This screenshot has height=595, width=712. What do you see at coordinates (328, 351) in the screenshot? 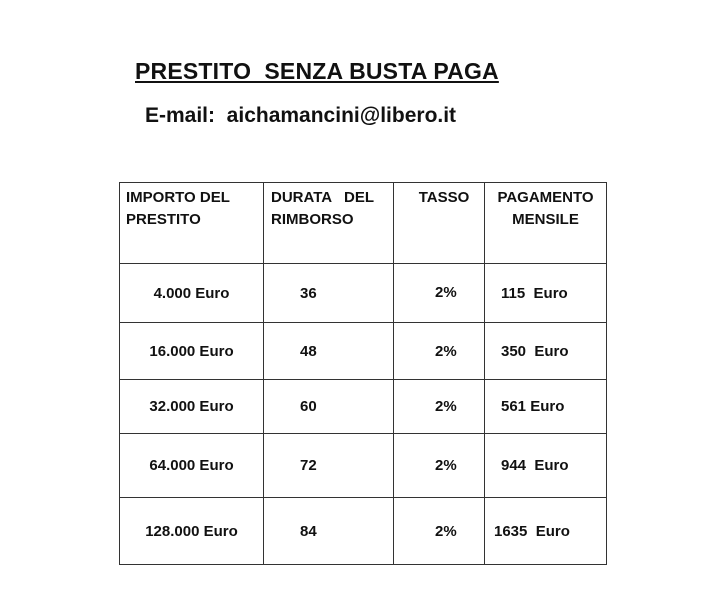
I see `cell-durata: 48` at bounding box center [328, 351].